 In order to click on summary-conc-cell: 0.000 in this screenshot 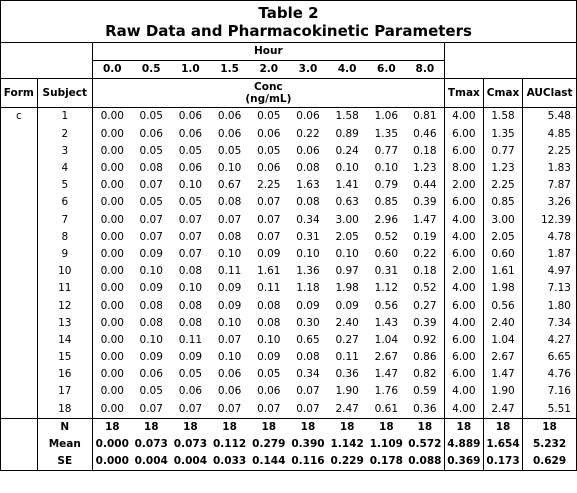, I will do `click(112, 461)`.